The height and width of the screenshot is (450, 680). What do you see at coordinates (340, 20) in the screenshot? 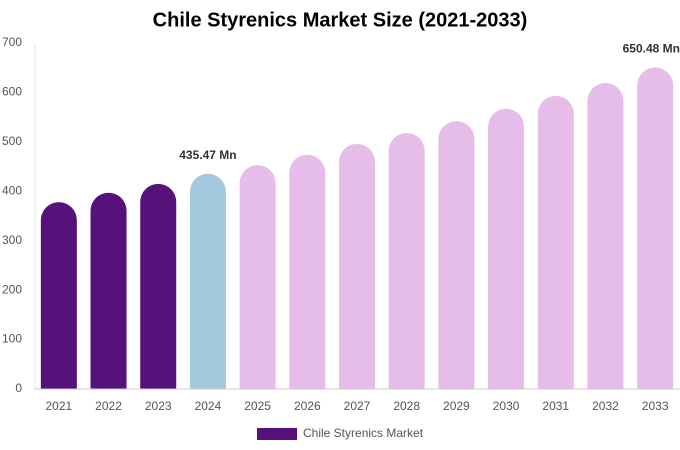
I see `chart-title: Chile Styrenics Market Size (2021-2033)` at bounding box center [340, 20].